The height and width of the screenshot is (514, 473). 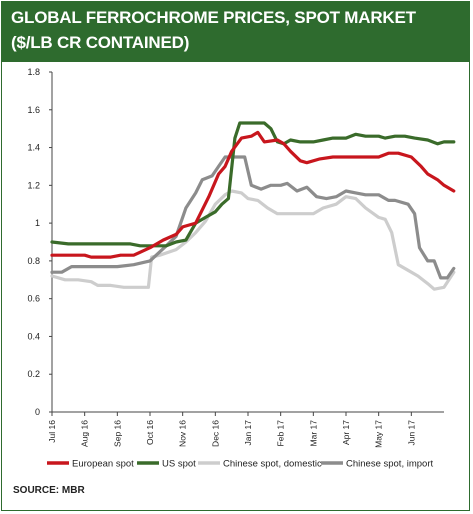 What do you see at coordinates (117, 433) in the screenshot?
I see `x-tick-label: Sep 16` at bounding box center [117, 433].